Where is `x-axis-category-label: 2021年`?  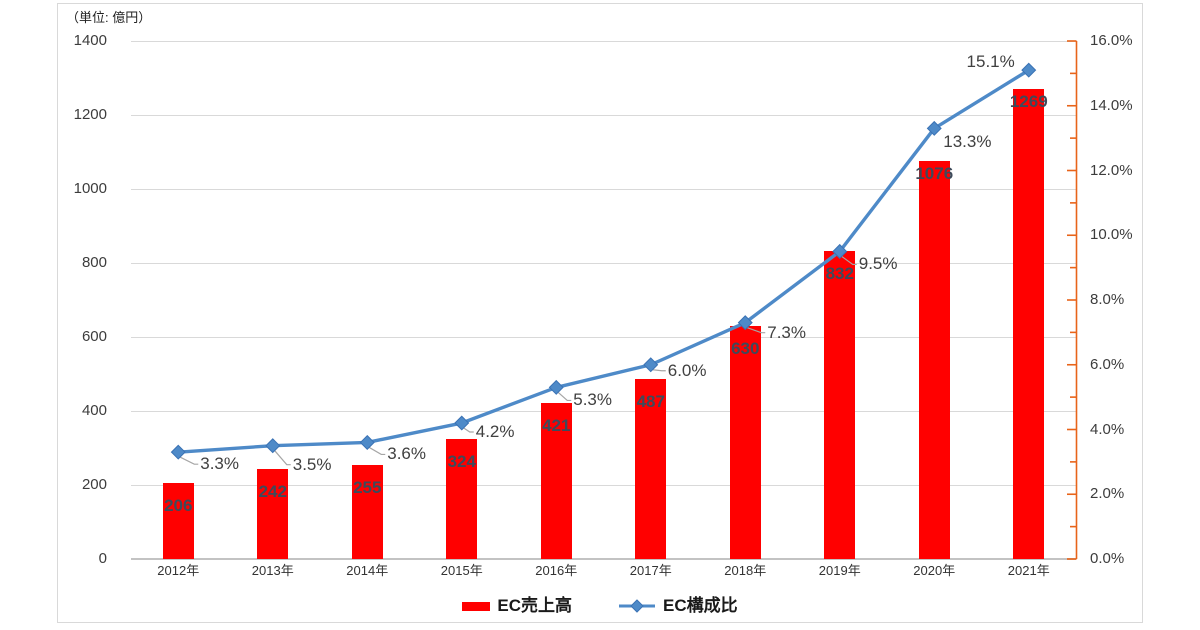 x-axis-category-label: 2021年 is located at coordinates (1028, 570).